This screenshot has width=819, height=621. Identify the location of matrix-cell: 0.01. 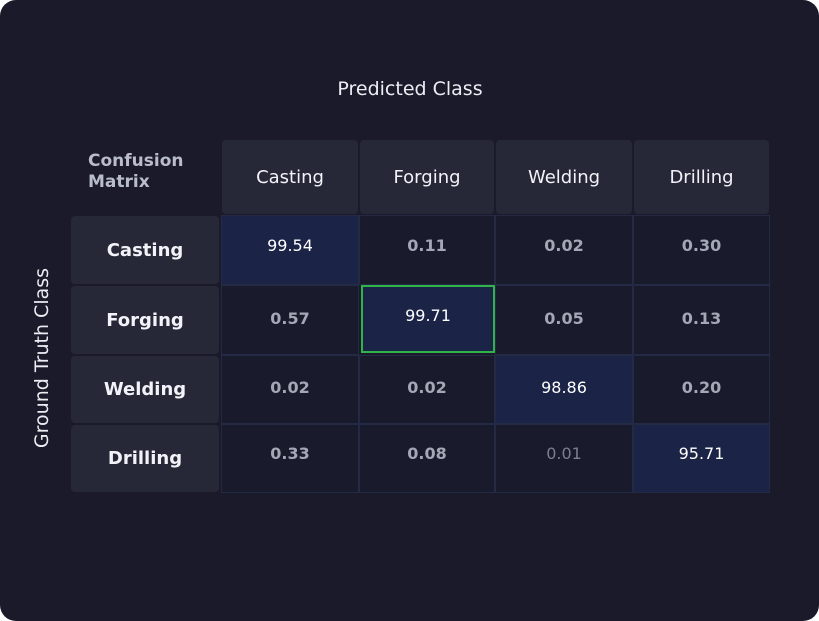
(564, 458).